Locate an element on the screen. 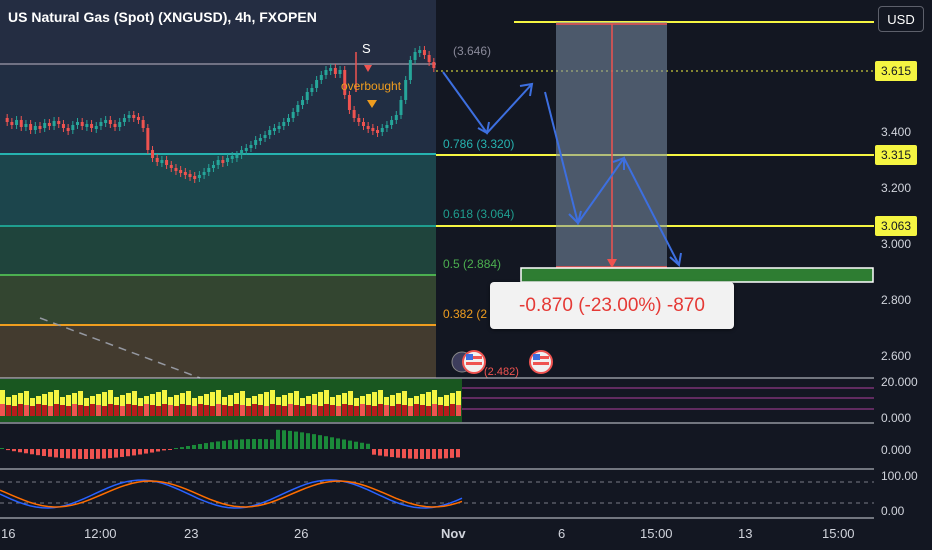  measure-readout: -0.870 (-23.00%) -870 is located at coordinates (612, 305).